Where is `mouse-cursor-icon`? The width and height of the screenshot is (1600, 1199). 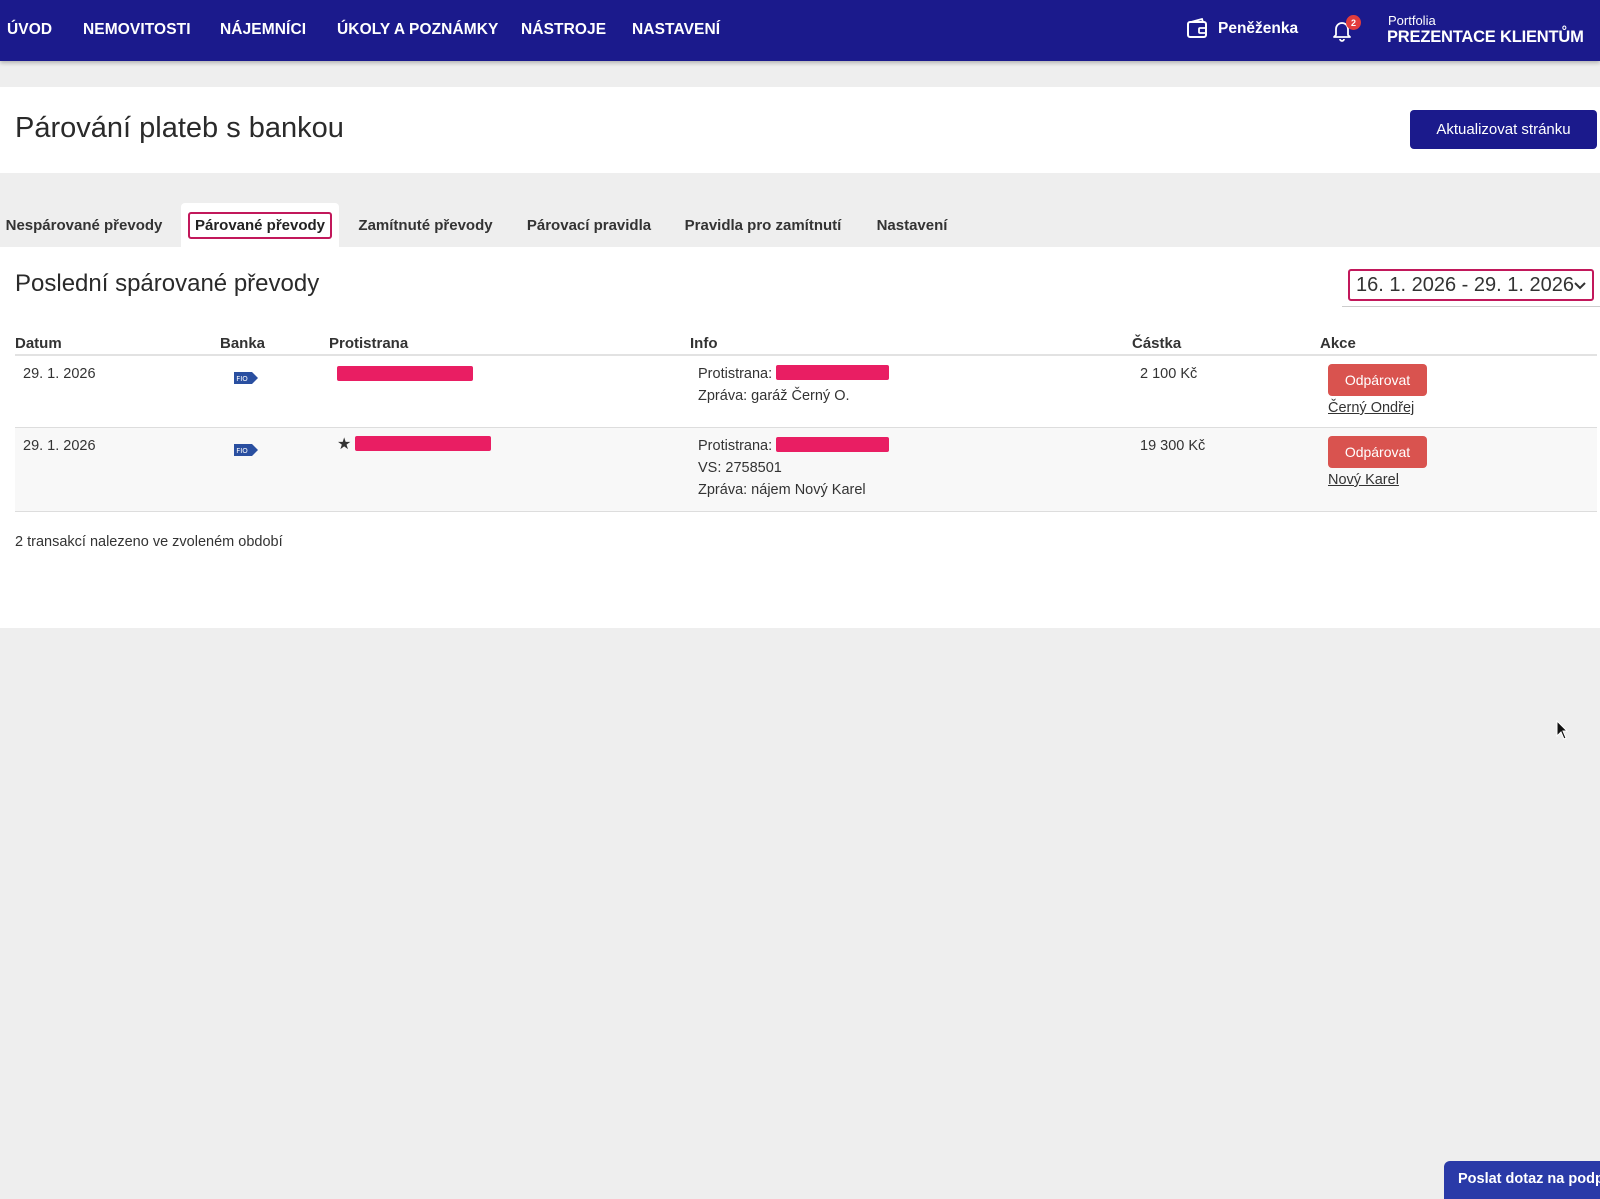 mouse-cursor-icon is located at coordinates (1562, 730).